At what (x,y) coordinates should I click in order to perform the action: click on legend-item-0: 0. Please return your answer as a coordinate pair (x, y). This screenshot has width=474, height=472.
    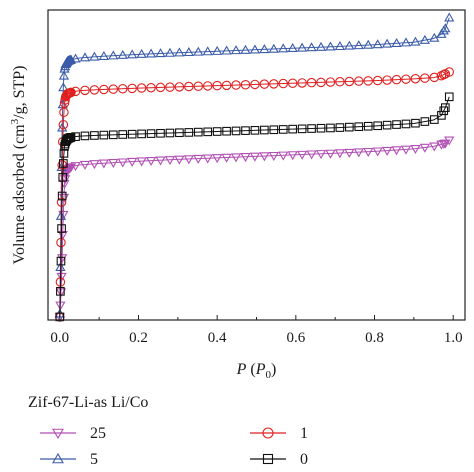
    Looking at the image, I should click on (279, 459).